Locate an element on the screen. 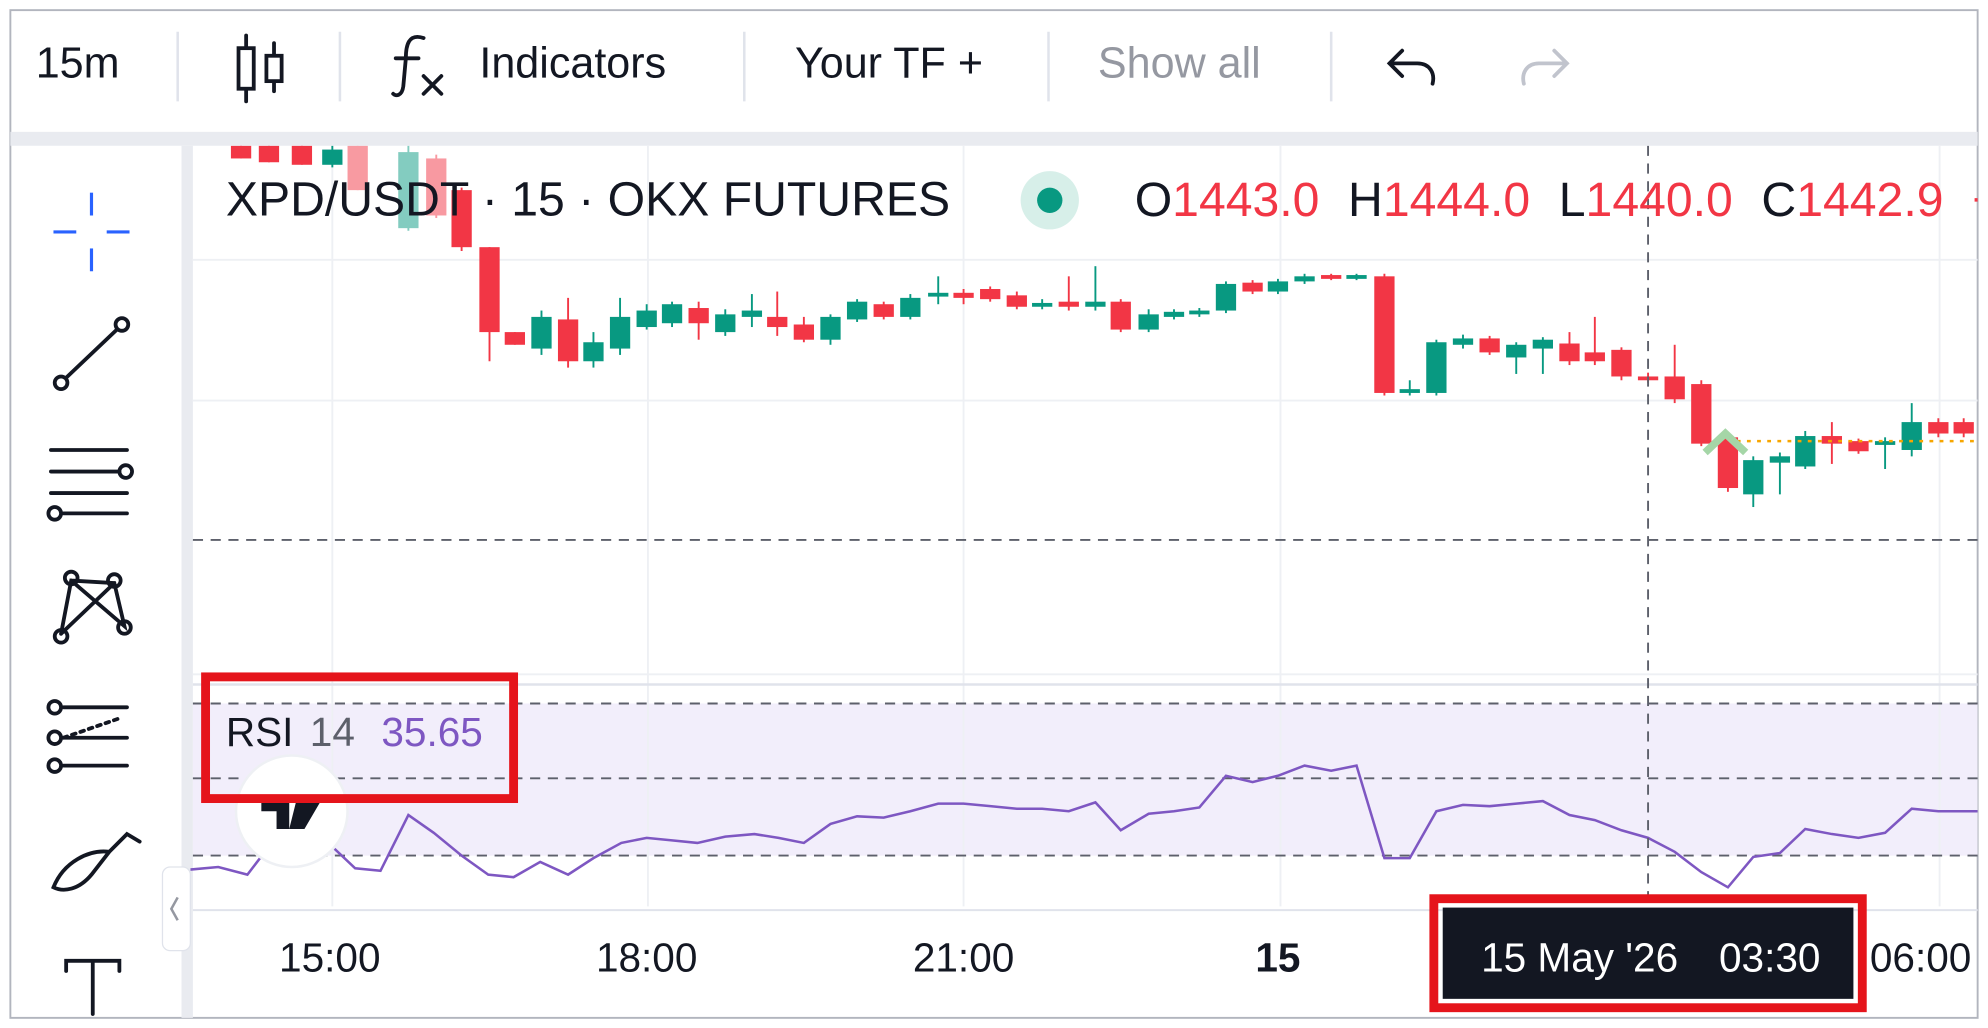 This screenshot has height=1028, width=1988. open-value: 1443.0 is located at coordinates (1245, 200).